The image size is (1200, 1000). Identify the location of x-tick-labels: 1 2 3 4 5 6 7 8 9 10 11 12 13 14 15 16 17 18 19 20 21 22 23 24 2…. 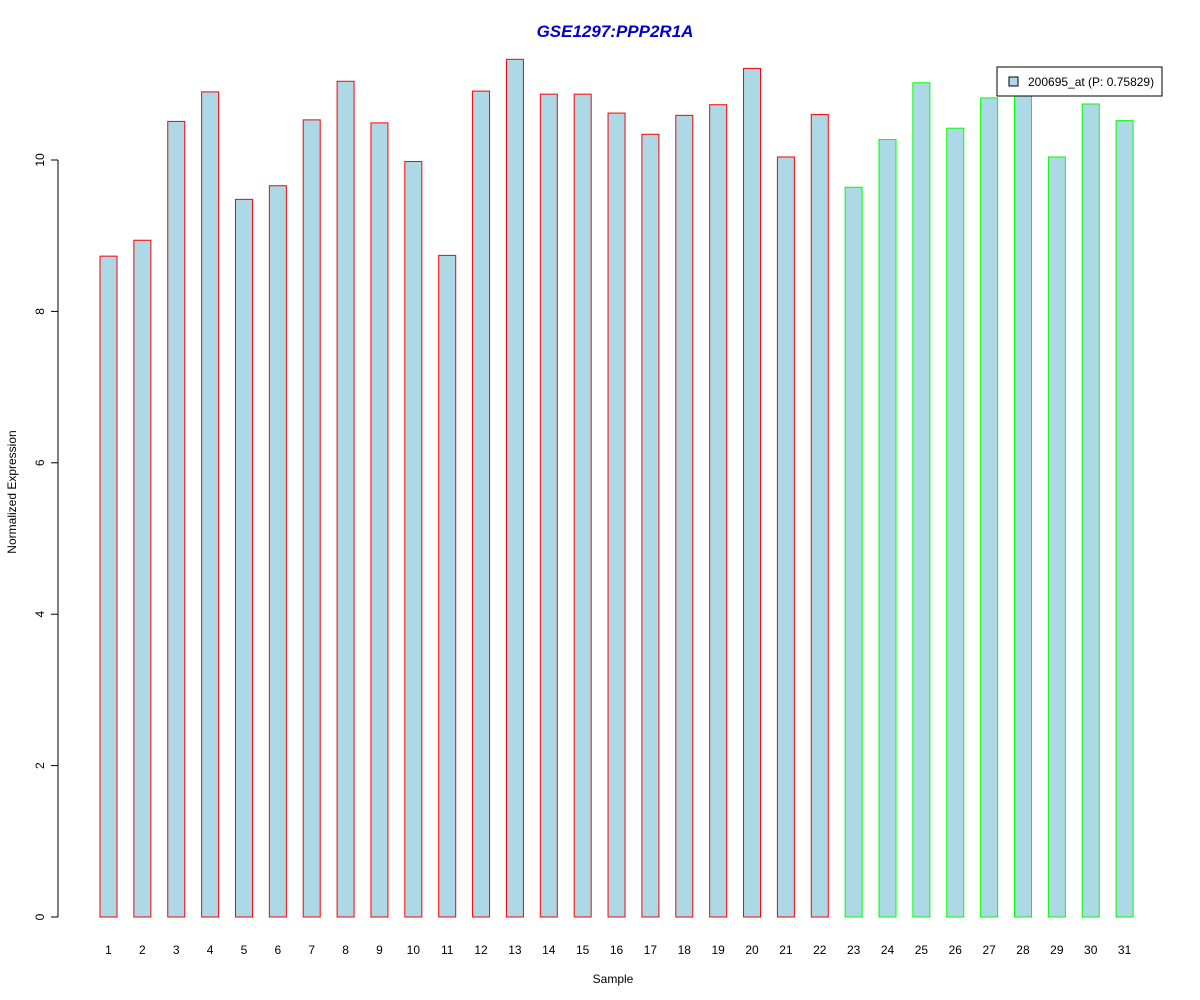
(618, 950).